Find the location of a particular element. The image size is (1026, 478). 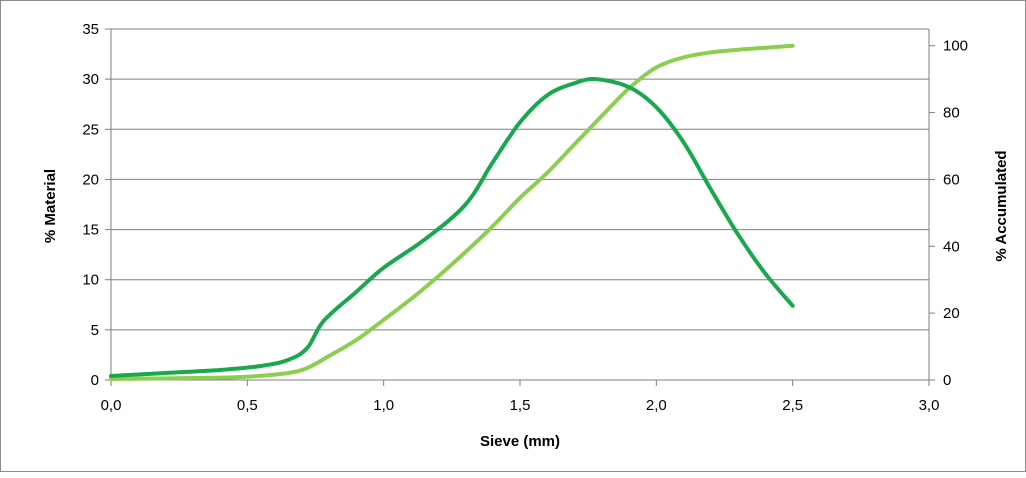

y-left-tick-label: 0 is located at coordinates (95, 380).